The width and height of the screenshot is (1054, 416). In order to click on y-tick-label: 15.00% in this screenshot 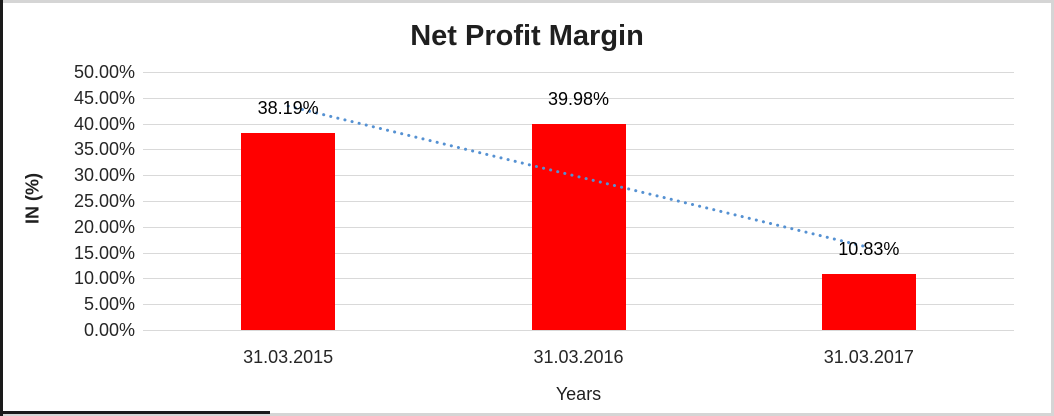, I will do `click(104, 252)`.